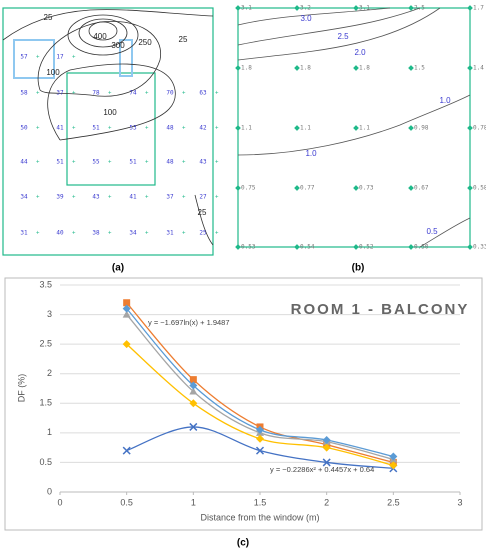  Describe the element at coordinates (45, 403) in the screenshot. I see `y-tick-label: 1.5` at that location.